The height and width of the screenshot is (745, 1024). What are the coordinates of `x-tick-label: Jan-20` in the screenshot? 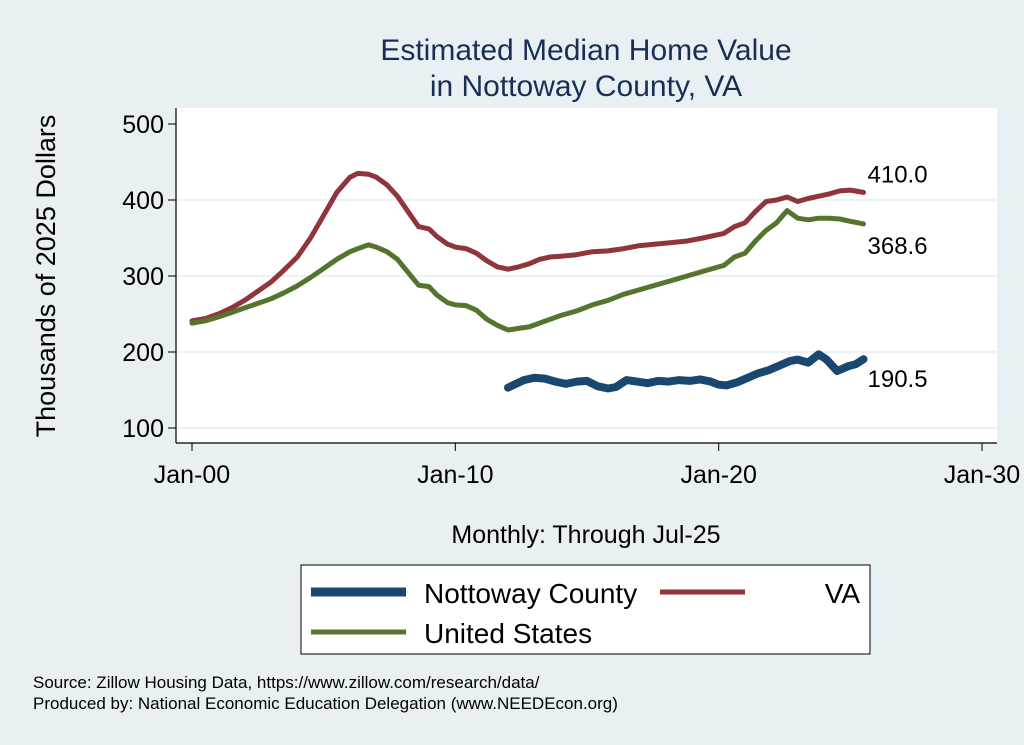 It's located at (718, 475).